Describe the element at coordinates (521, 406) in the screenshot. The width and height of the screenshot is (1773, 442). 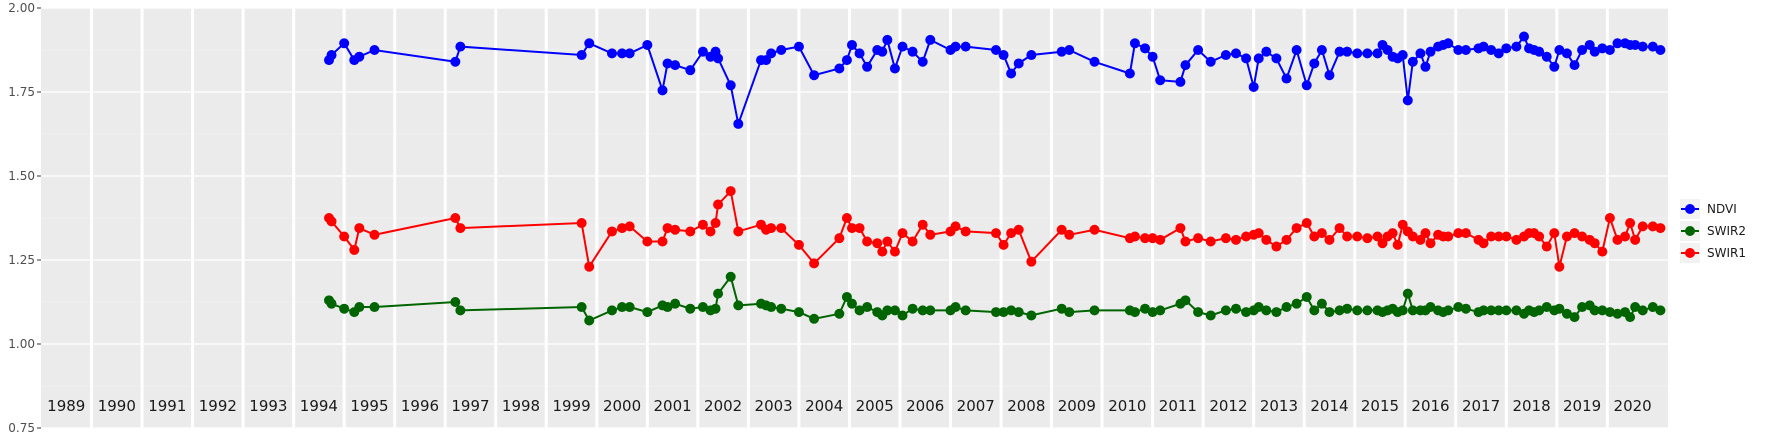
I see `year-label: 1998` at that location.